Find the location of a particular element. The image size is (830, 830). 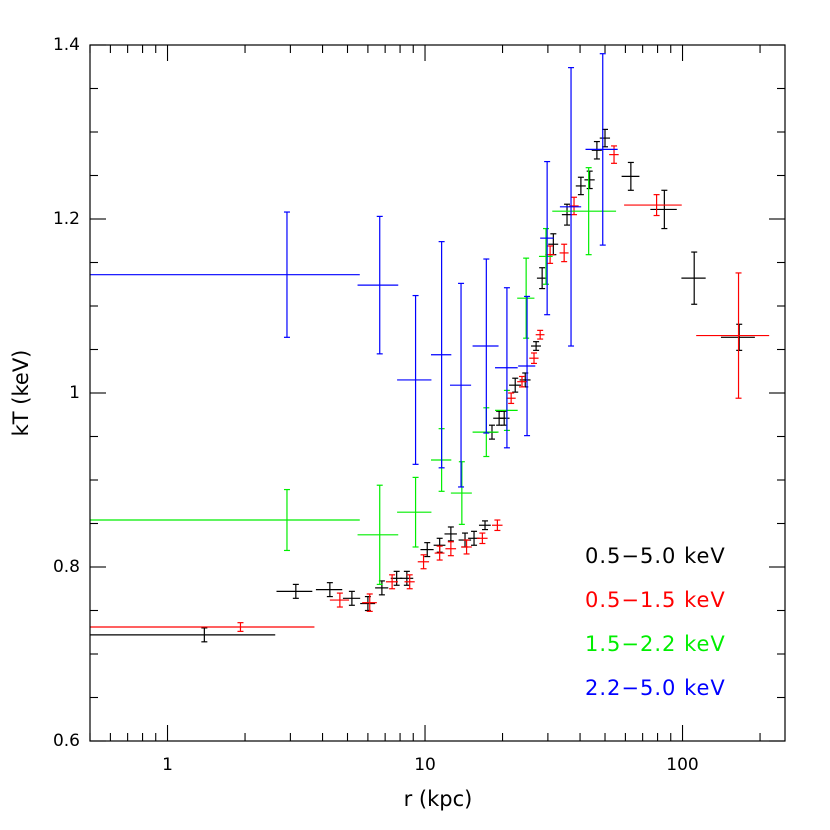

y-axis-label: kT (keV) is located at coordinates (21, 393).